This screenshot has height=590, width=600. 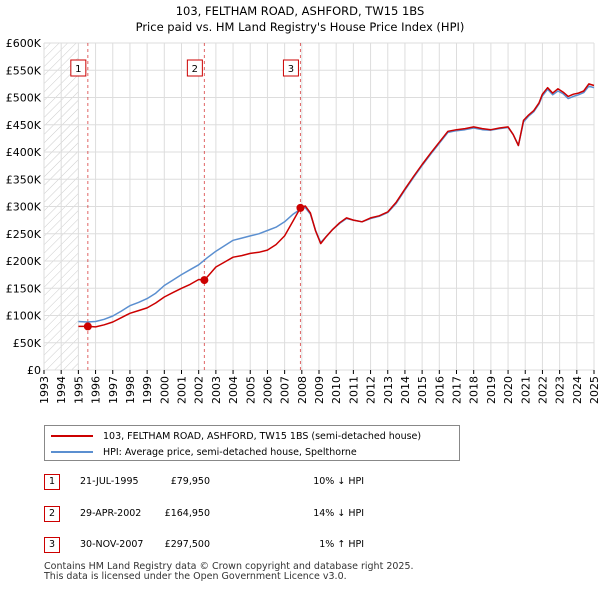 I want to click on x-tick-label: 2001, so click(x=182, y=390).